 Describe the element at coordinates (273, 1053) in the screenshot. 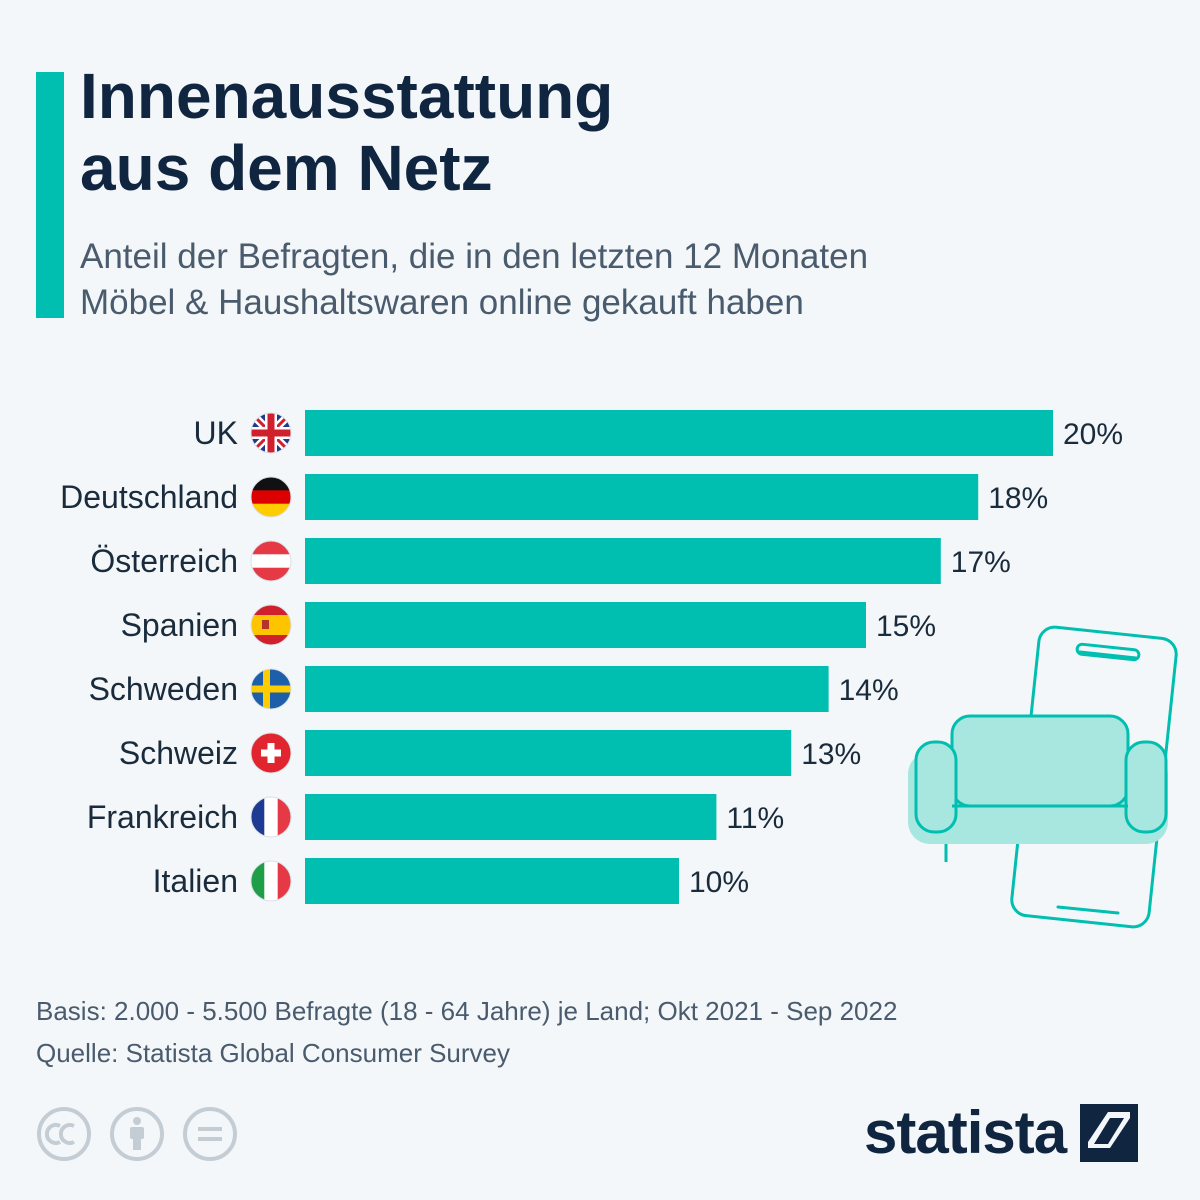

I see `source-note: Quelle: Statista Global Consumer Survey` at that location.